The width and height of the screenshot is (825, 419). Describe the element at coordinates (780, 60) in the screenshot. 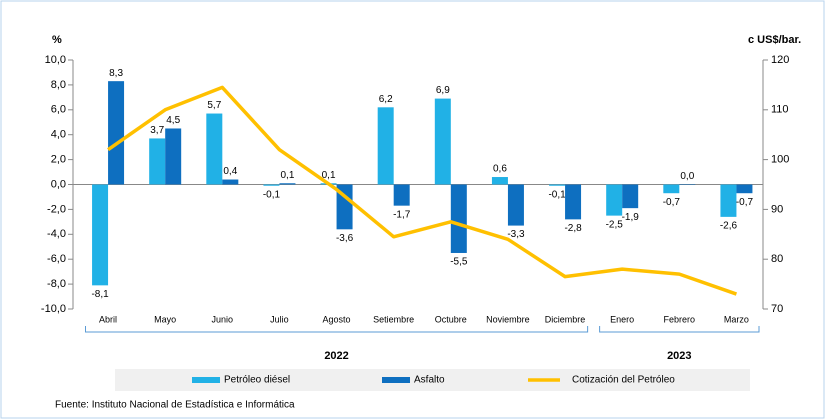

I see `y2-tick-label: 120` at that location.